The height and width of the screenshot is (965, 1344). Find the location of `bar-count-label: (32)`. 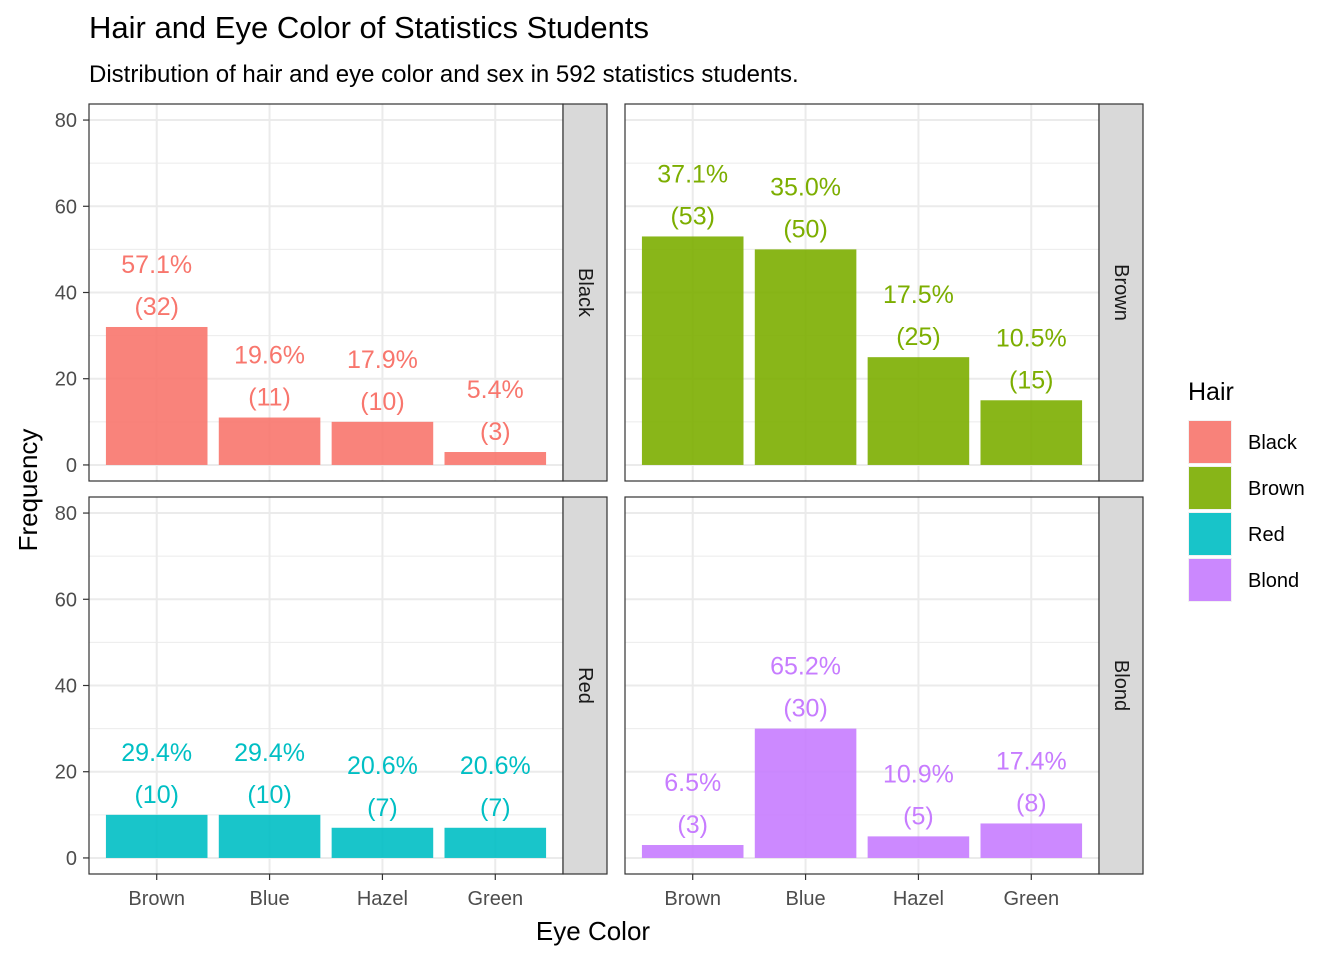

bar-count-label: (32) is located at coordinates (156, 307).